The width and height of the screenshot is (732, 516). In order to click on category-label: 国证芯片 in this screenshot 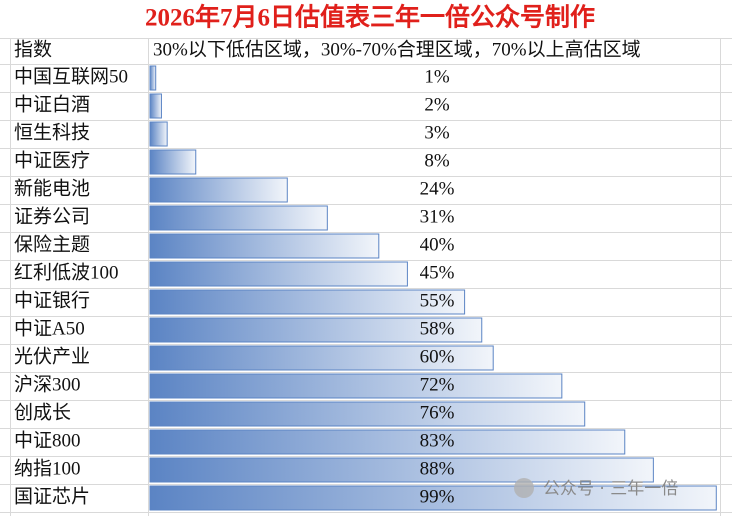, I will do `click(52, 496)`.